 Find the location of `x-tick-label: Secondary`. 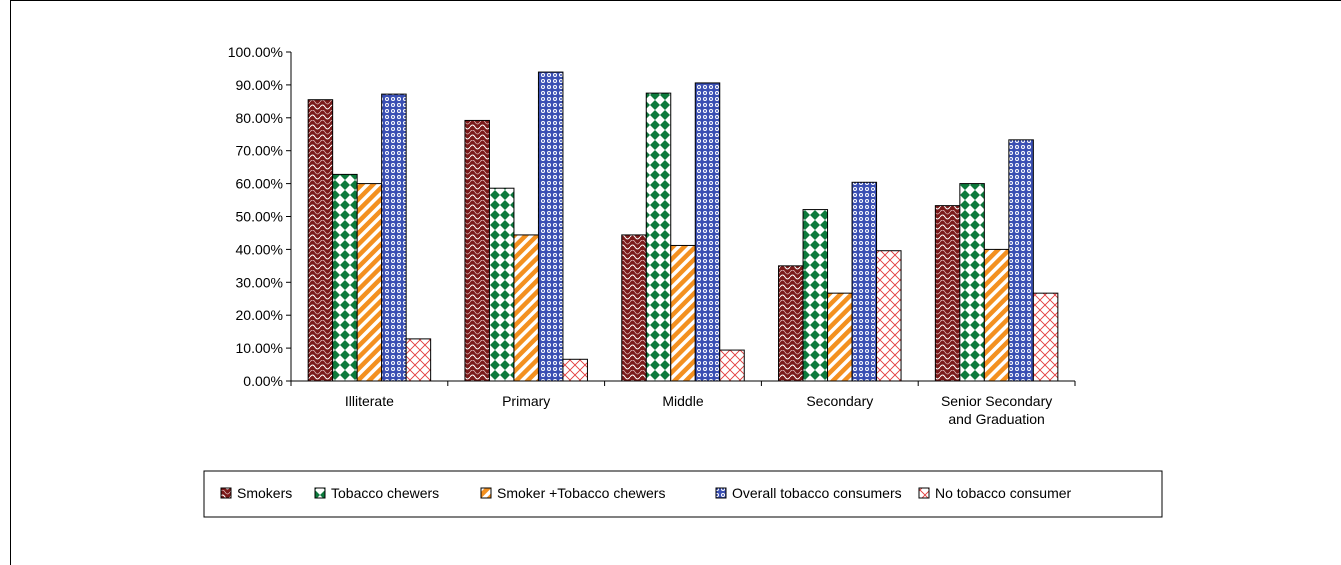

x-tick-label: Secondary is located at coordinates (839, 401).